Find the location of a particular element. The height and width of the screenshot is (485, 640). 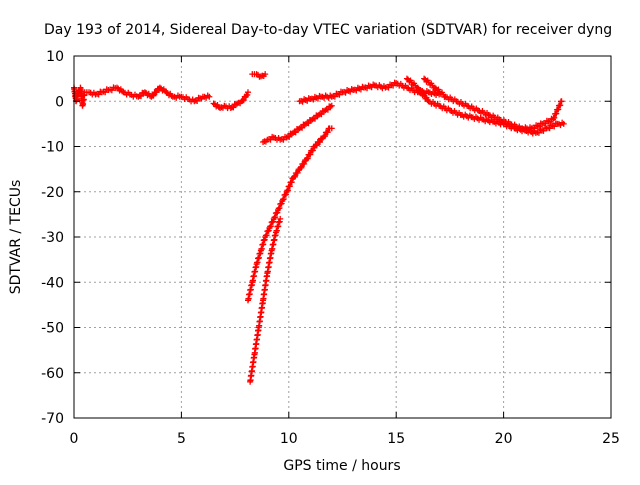

x-tick-label: 25 is located at coordinates (611, 439).